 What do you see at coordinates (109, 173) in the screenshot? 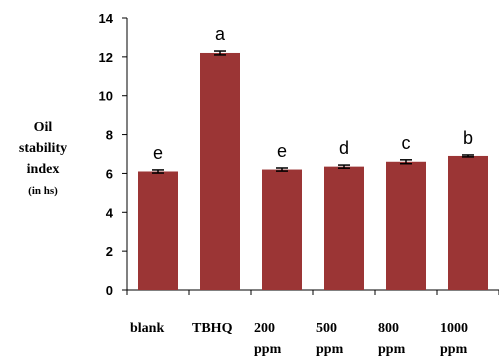
I see `y-tick-label: 6` at bounding box center [109, 173].